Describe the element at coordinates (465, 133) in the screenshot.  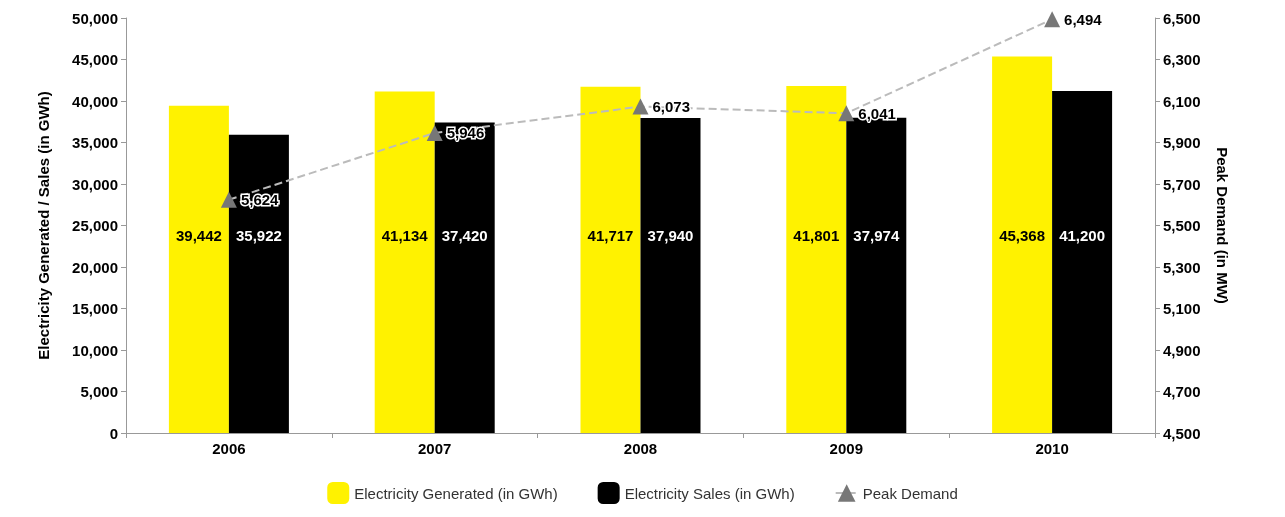
I see `data-label: 5,946` at that location.